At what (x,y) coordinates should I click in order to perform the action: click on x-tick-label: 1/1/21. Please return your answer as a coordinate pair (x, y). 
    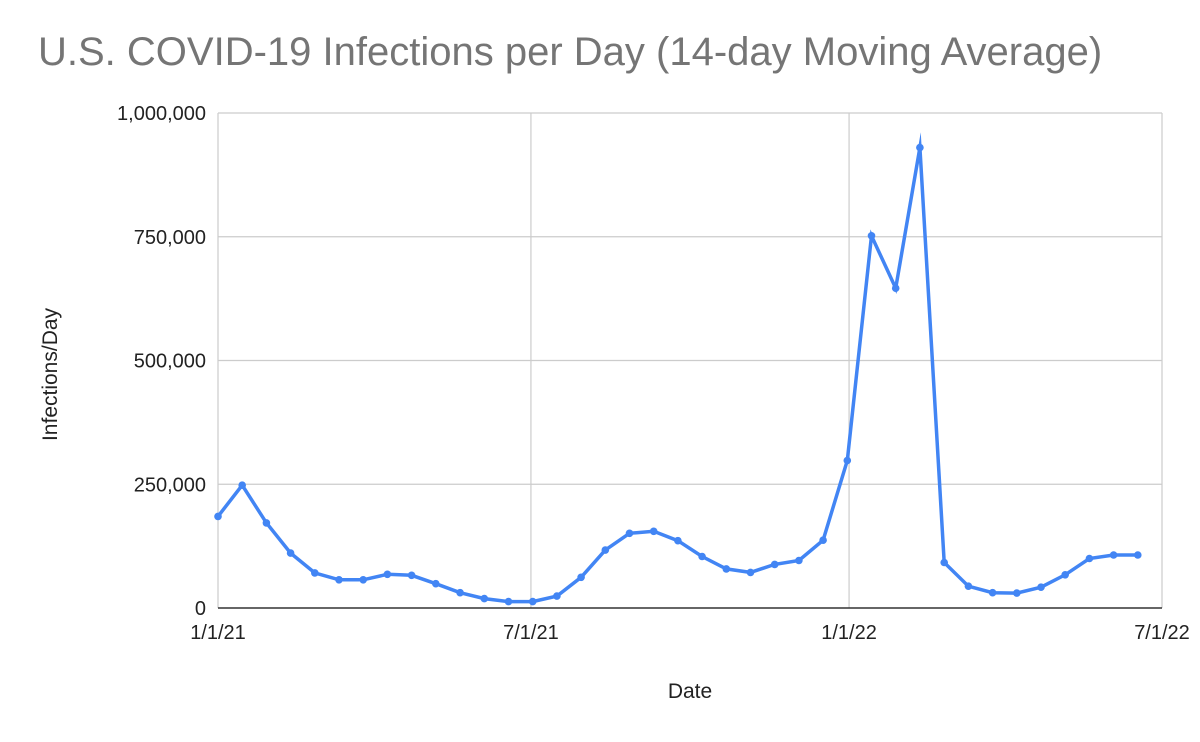
    Looking at the image, I should click on (218, 633).